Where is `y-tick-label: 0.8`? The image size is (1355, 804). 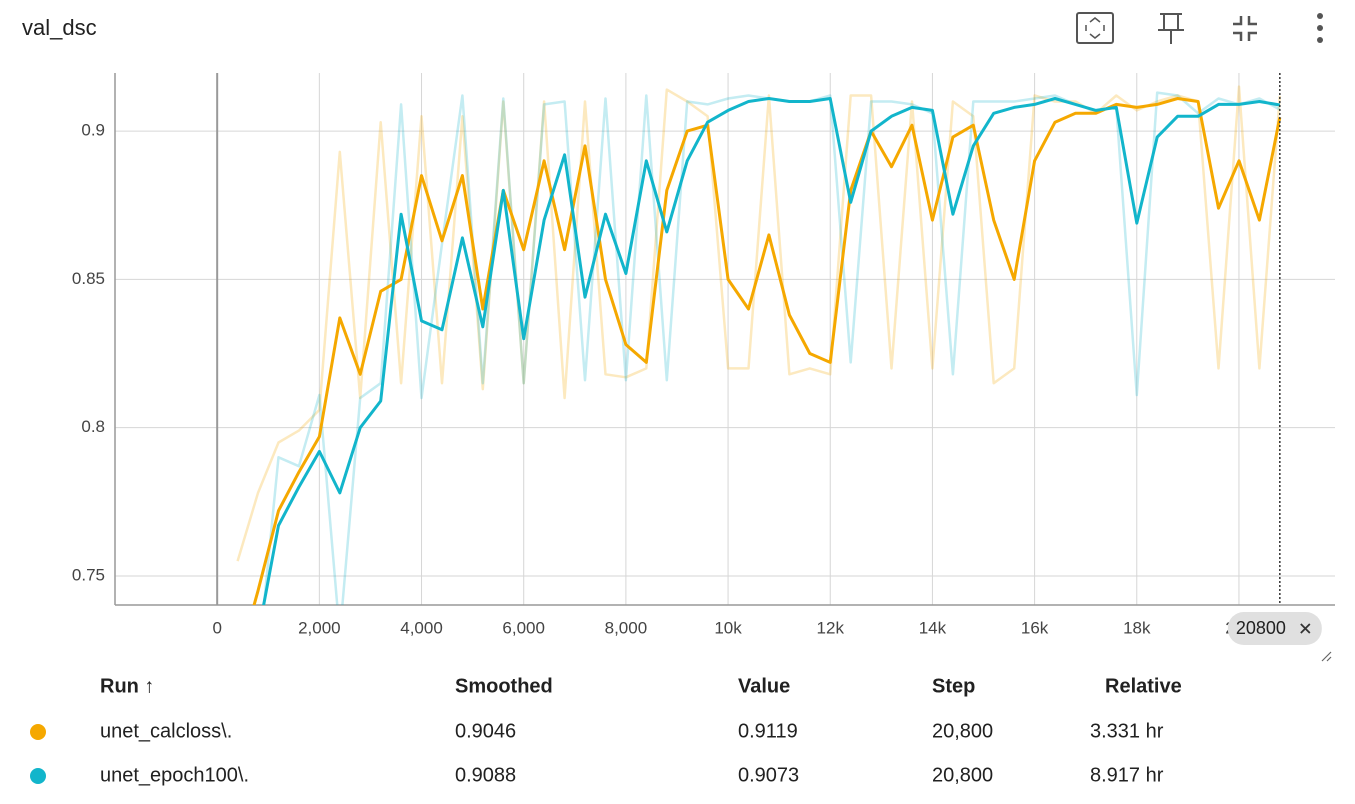 y-tick-label: 0.8 is located at coordinates (93, 426).